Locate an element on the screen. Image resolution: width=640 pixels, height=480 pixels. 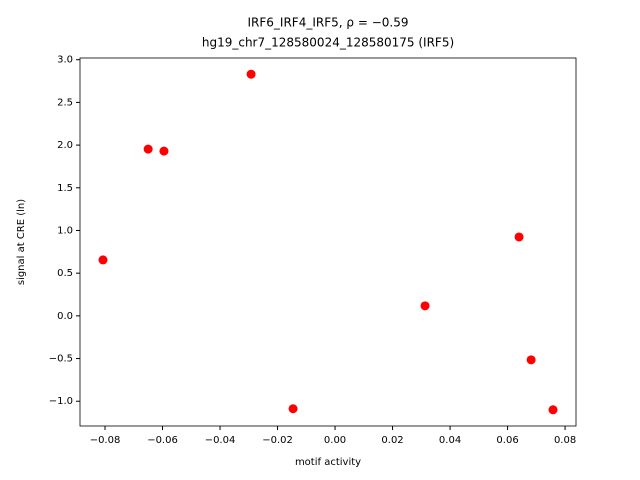
y-tick-label: 3.0 is located at coordinates (65, 60).